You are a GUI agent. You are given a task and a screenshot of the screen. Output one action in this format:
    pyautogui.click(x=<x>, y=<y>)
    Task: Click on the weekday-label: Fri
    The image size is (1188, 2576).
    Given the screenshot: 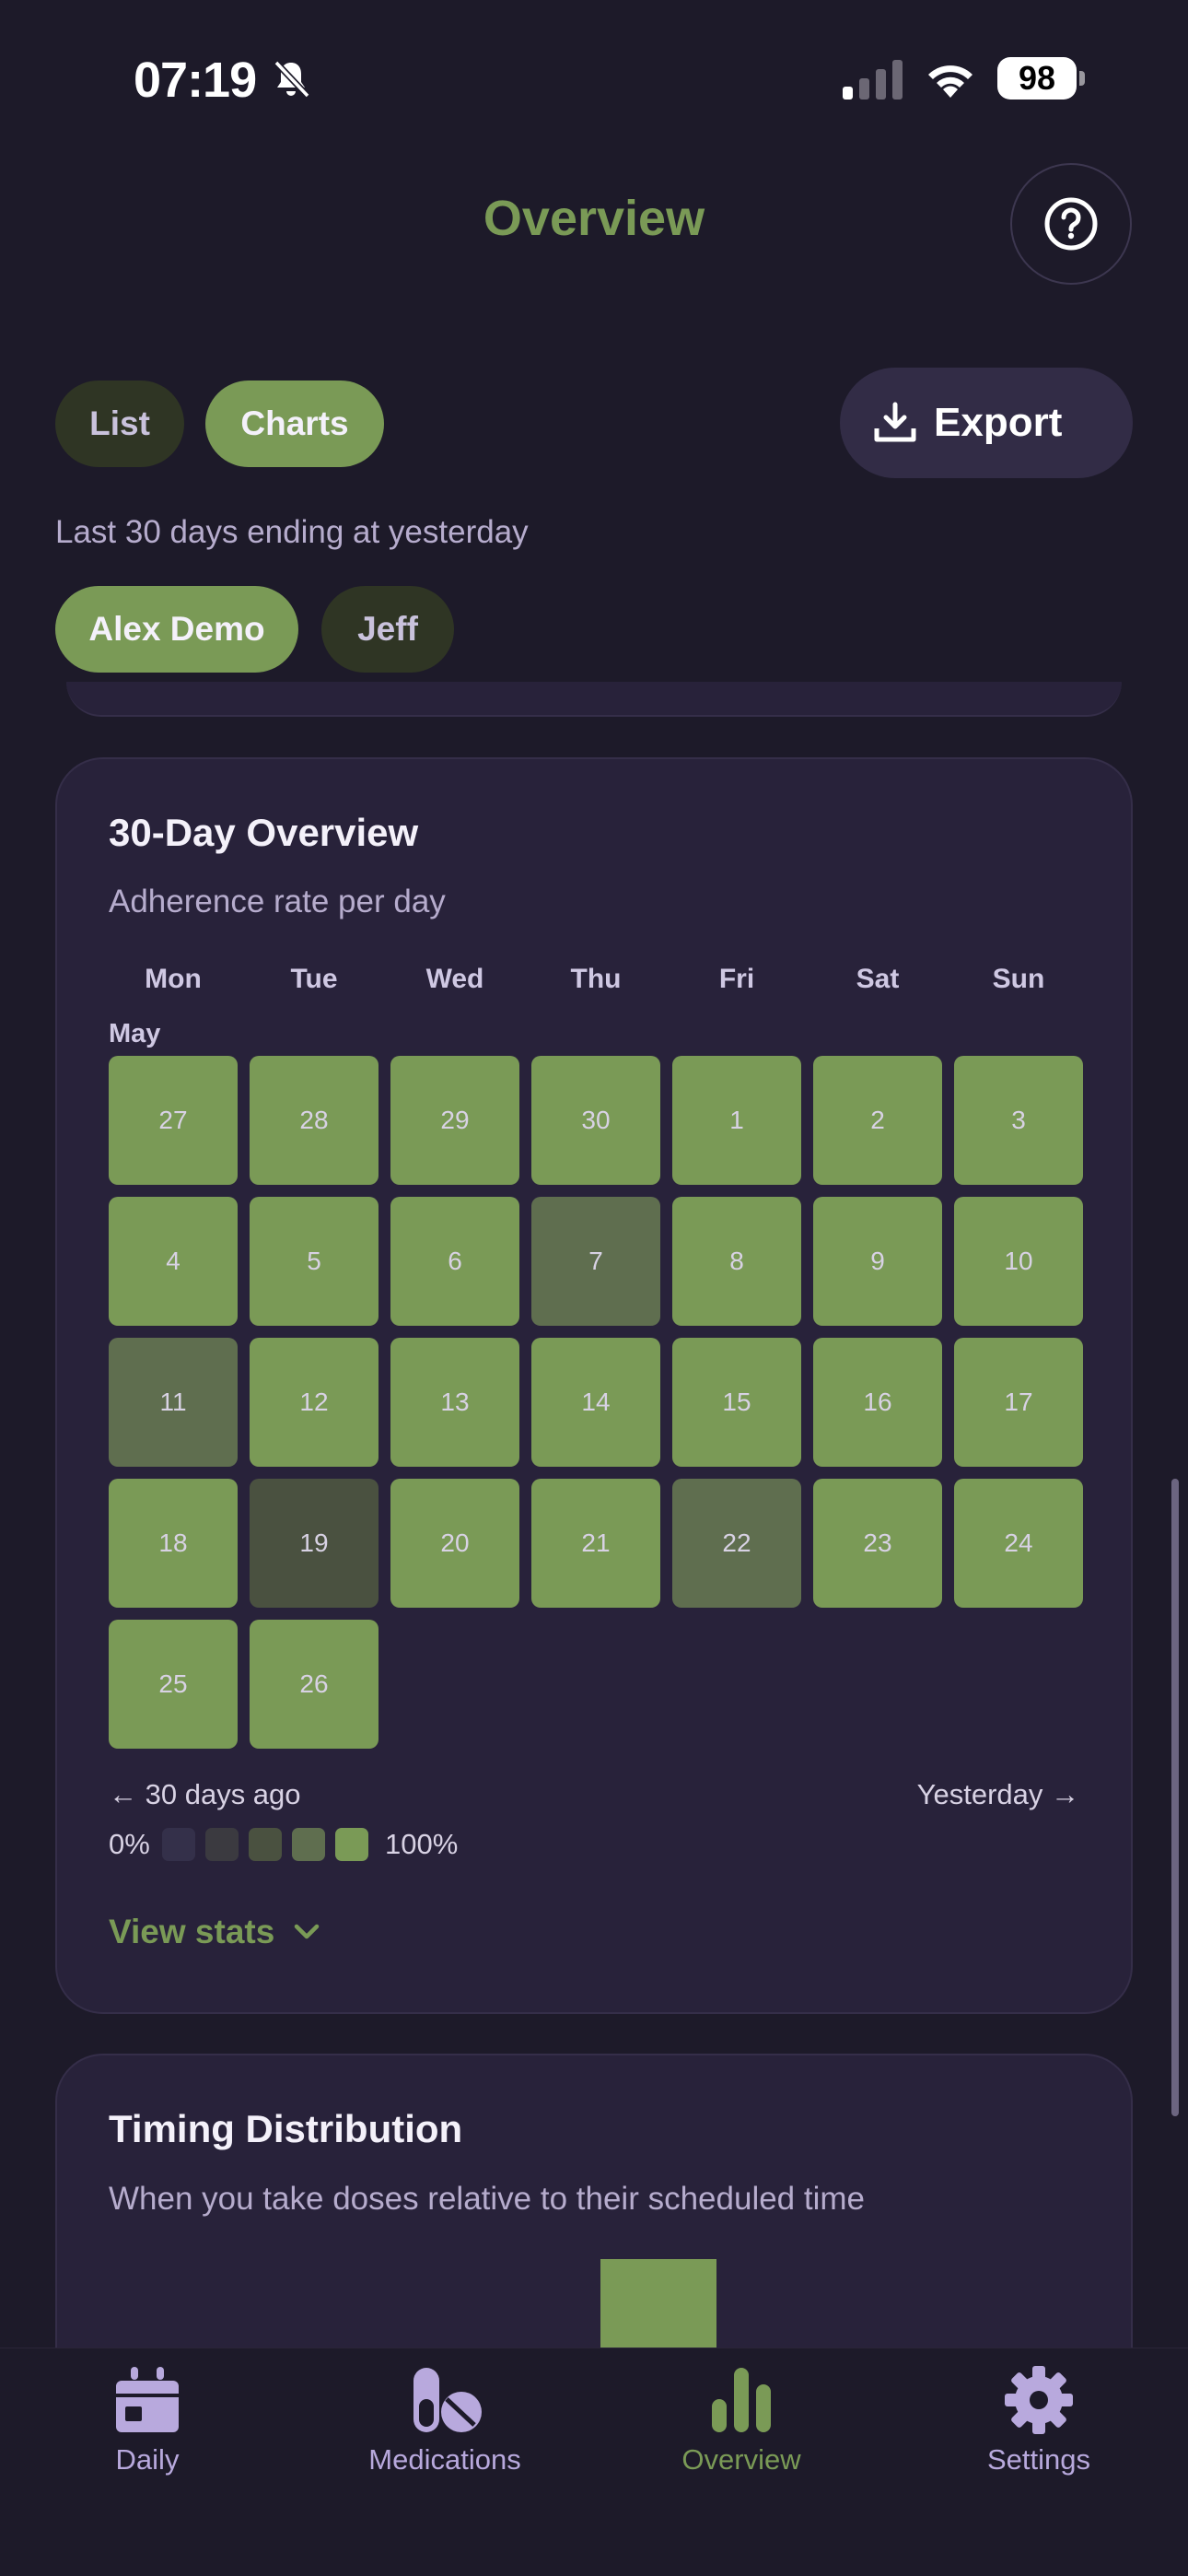 What is the action you would take?
    pyautogui.click(x=736, y=979)
    